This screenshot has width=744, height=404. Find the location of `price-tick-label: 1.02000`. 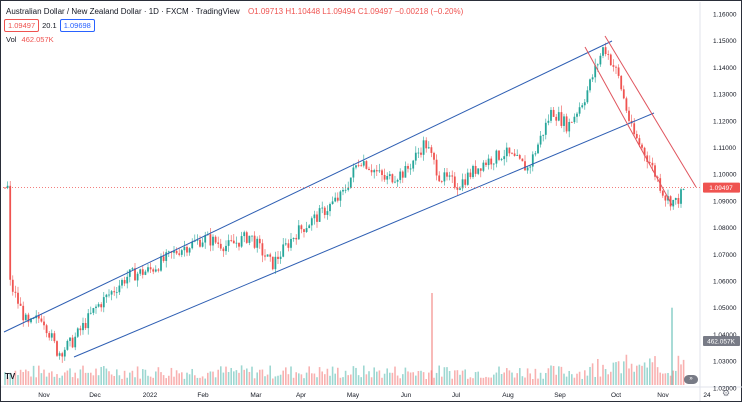

price-tick-label: 1.02000 is located at coordinates (725, 388).